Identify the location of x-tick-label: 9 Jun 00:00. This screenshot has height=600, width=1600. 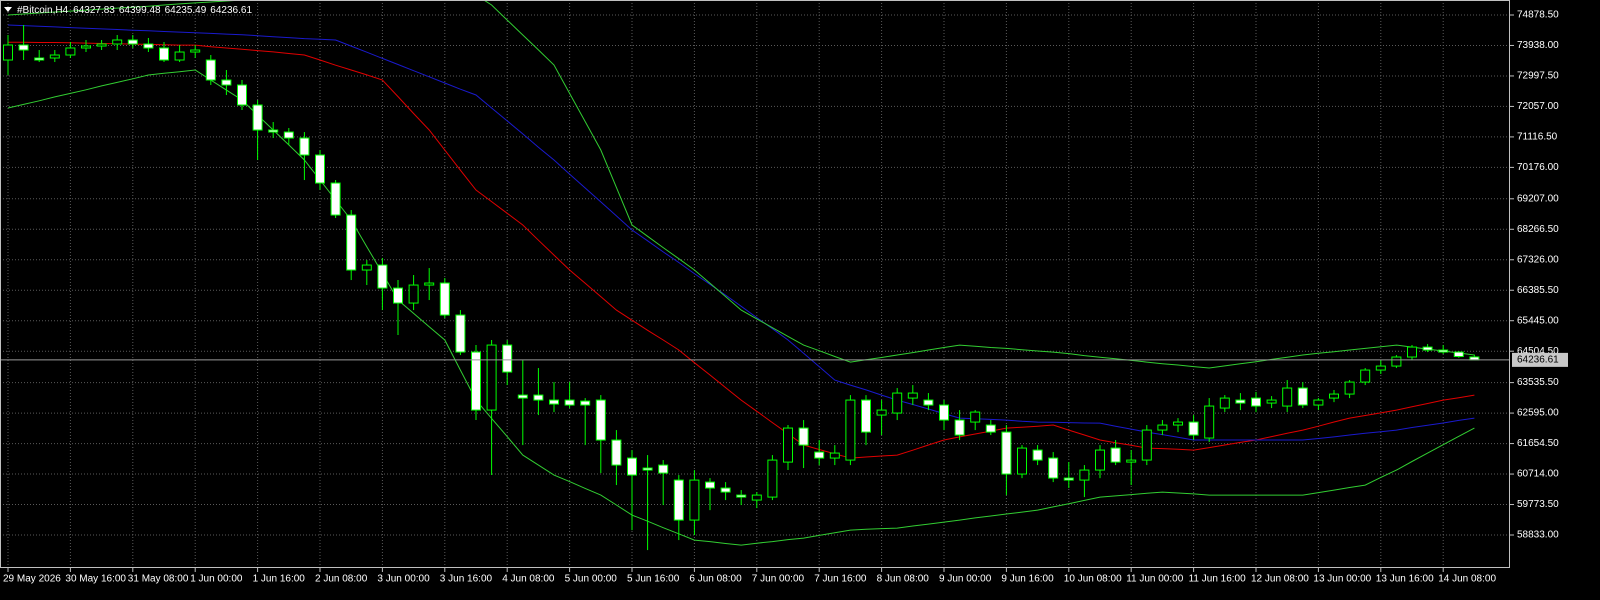
(965, 579).